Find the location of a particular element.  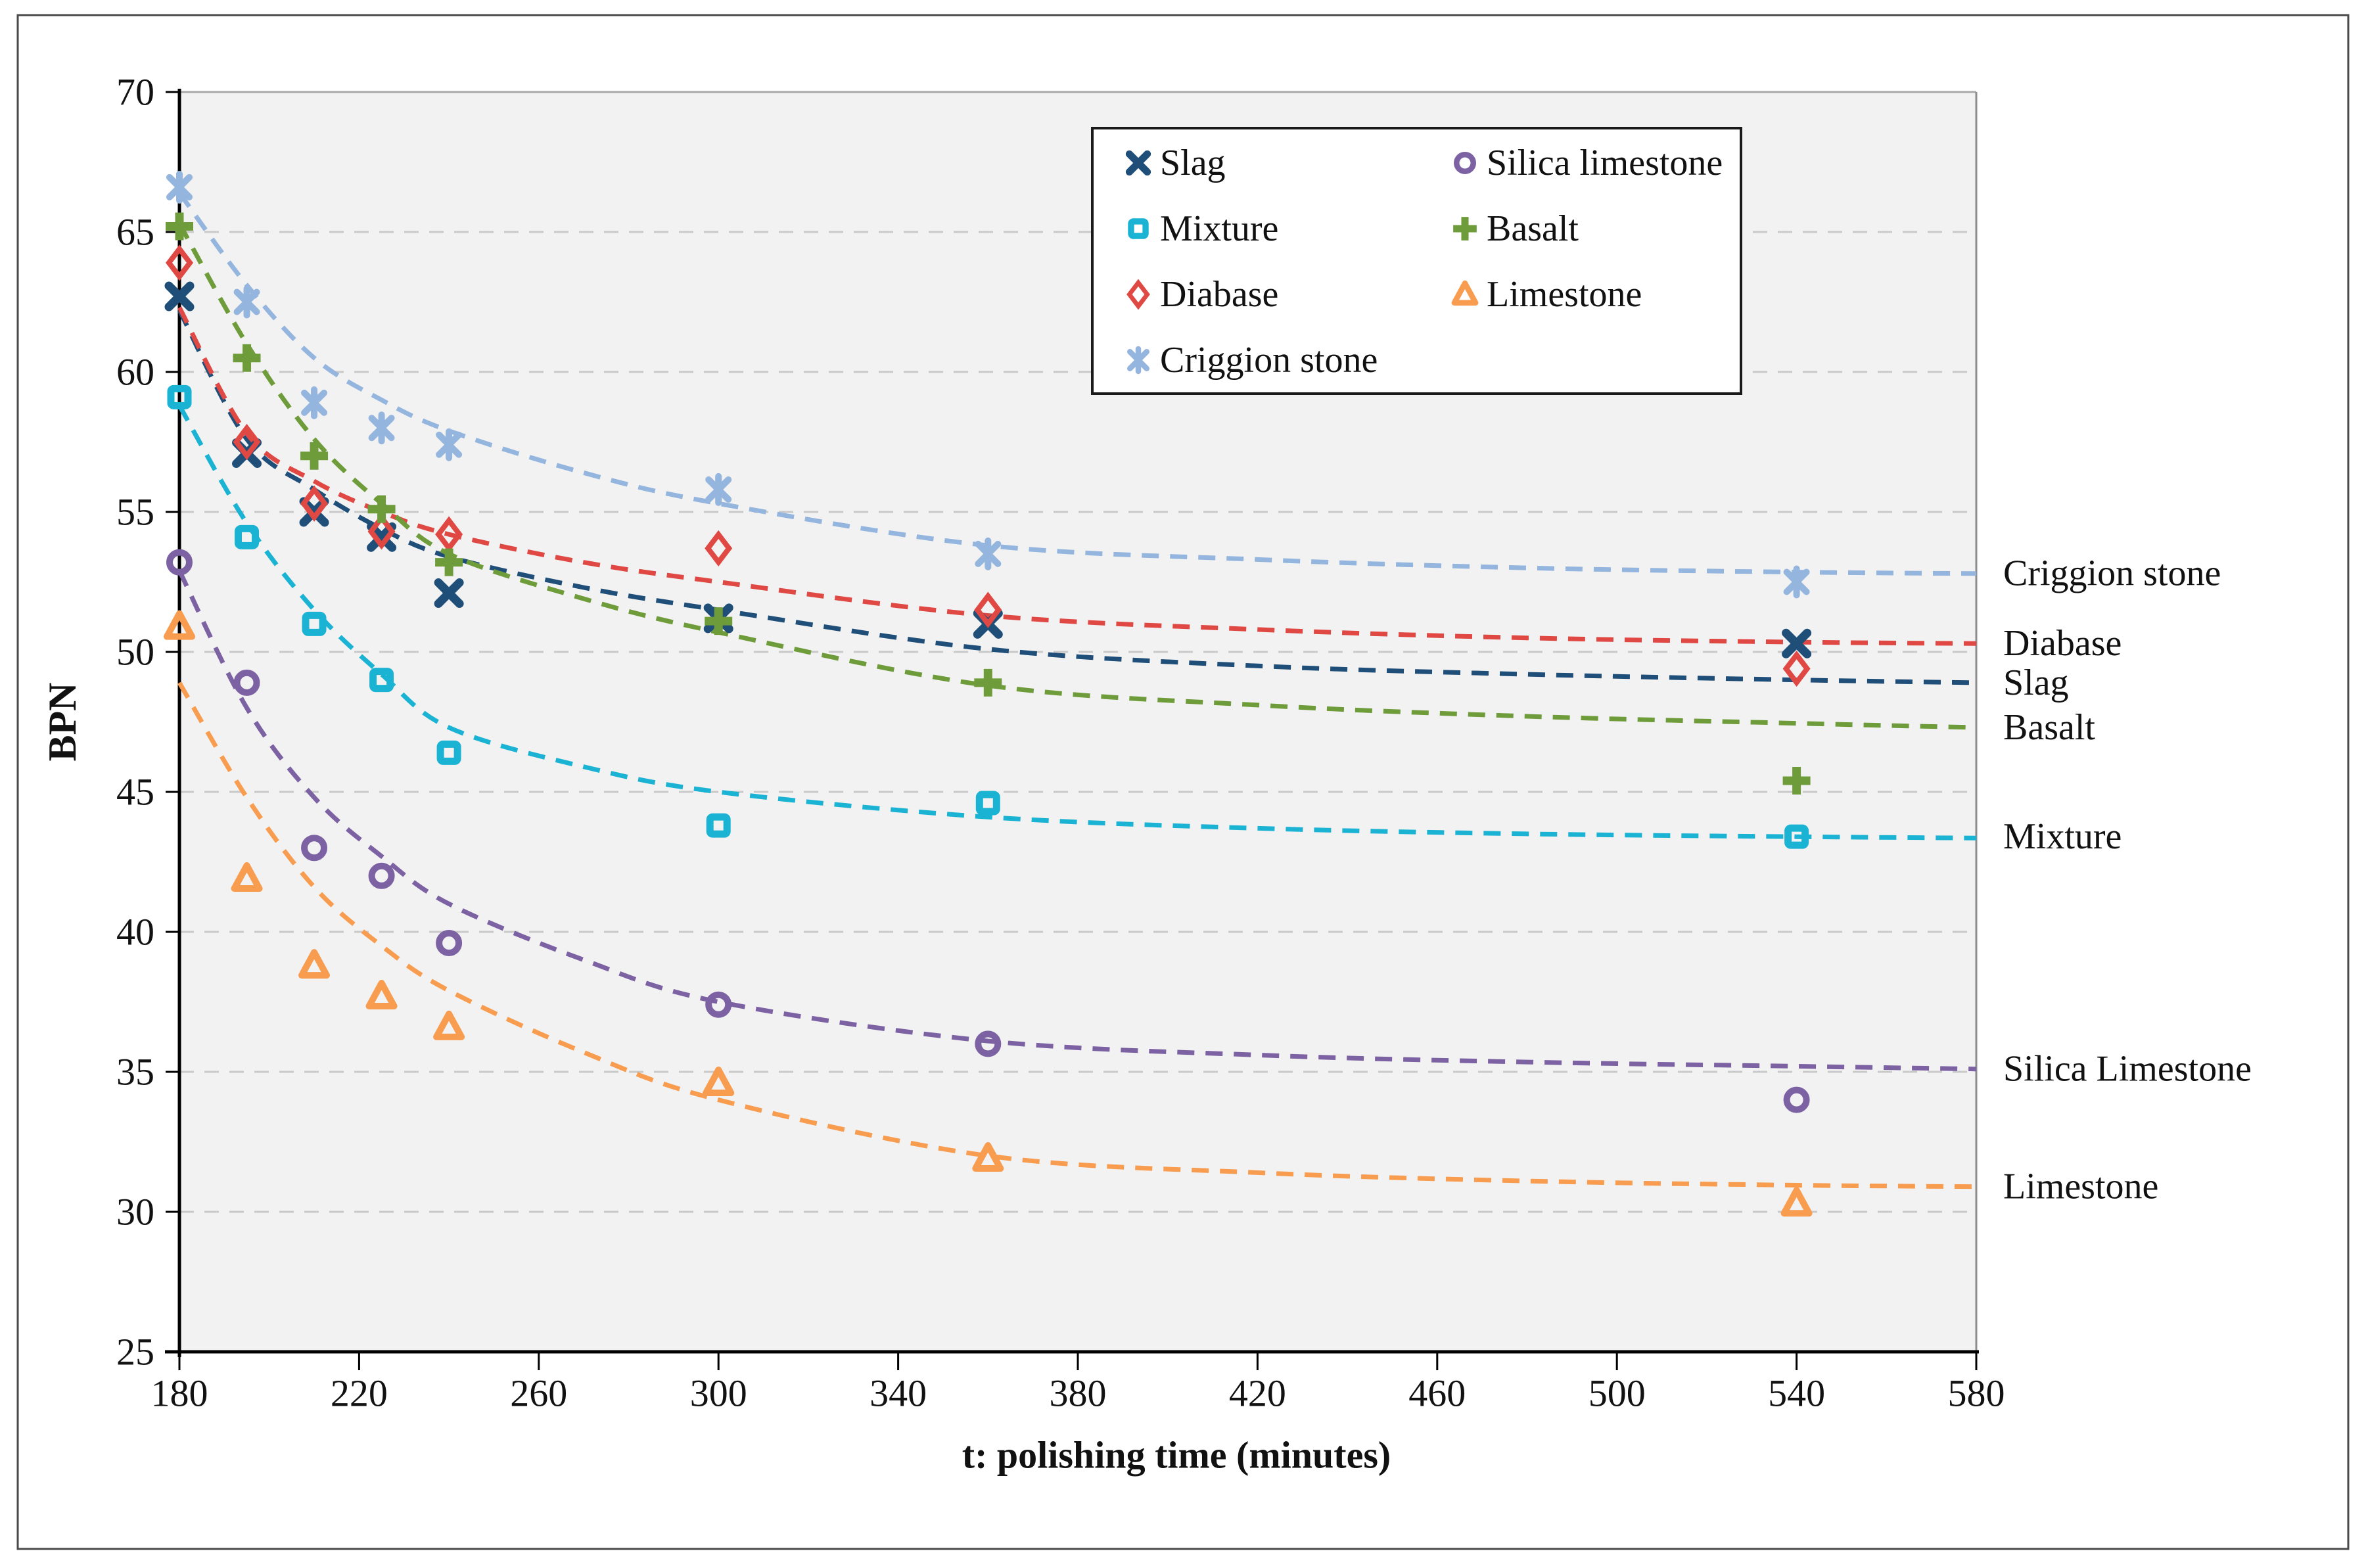

legend-item-slag: Slag is located at coordinates (1175, 163).